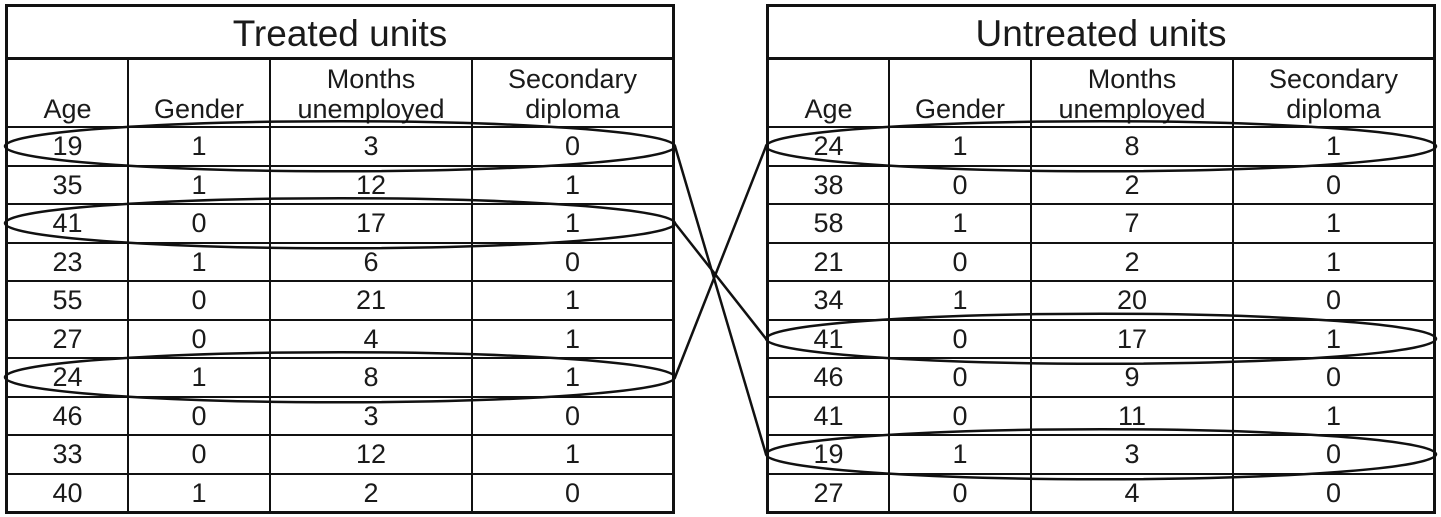 This screenshot has width=1441, height=517. I want to click on age-cell: 21, so click(829, 261).